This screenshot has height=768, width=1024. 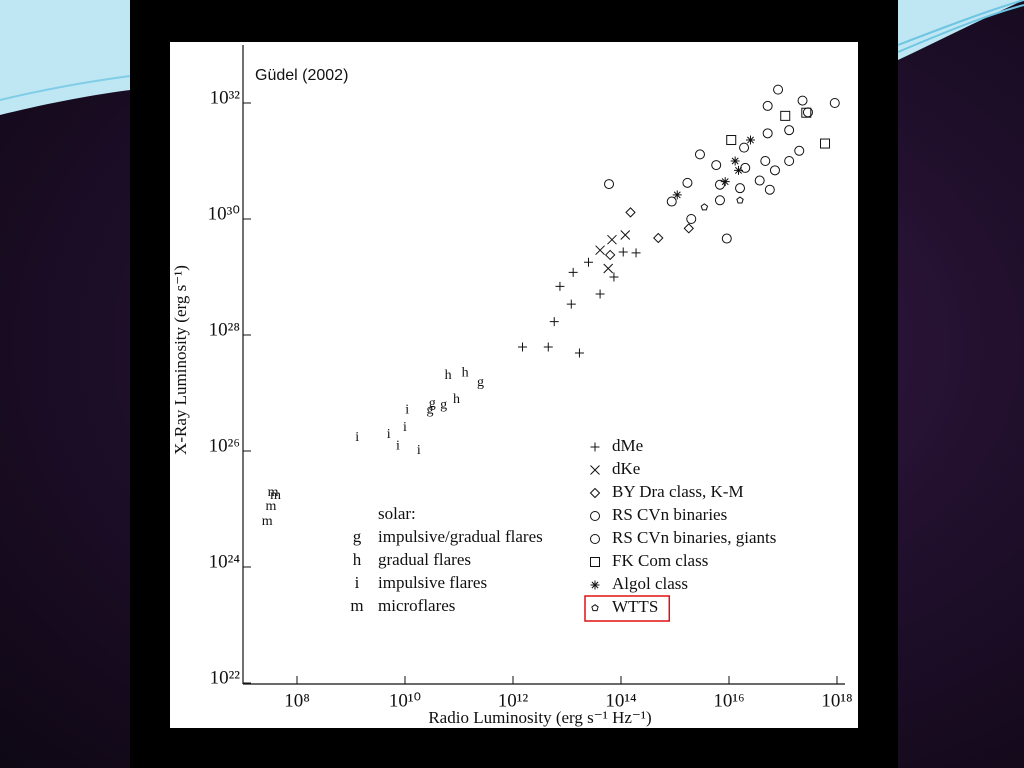 I want to click on legend-marker: g, so click(x=357, y=536).